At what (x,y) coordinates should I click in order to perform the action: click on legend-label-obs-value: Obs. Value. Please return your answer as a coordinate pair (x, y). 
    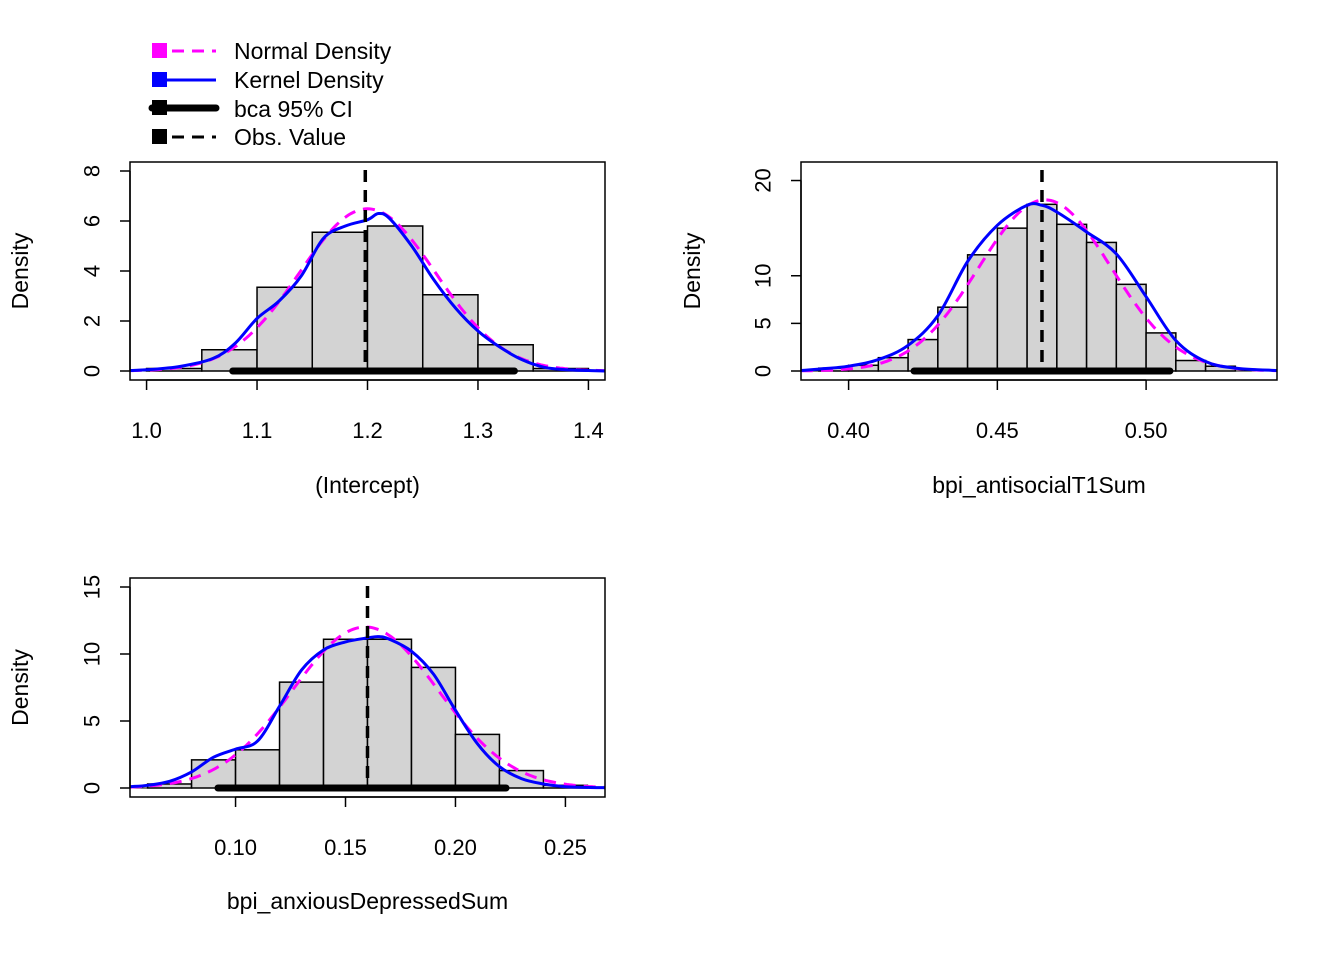
    Looking at the image, I should click on (290, 137).